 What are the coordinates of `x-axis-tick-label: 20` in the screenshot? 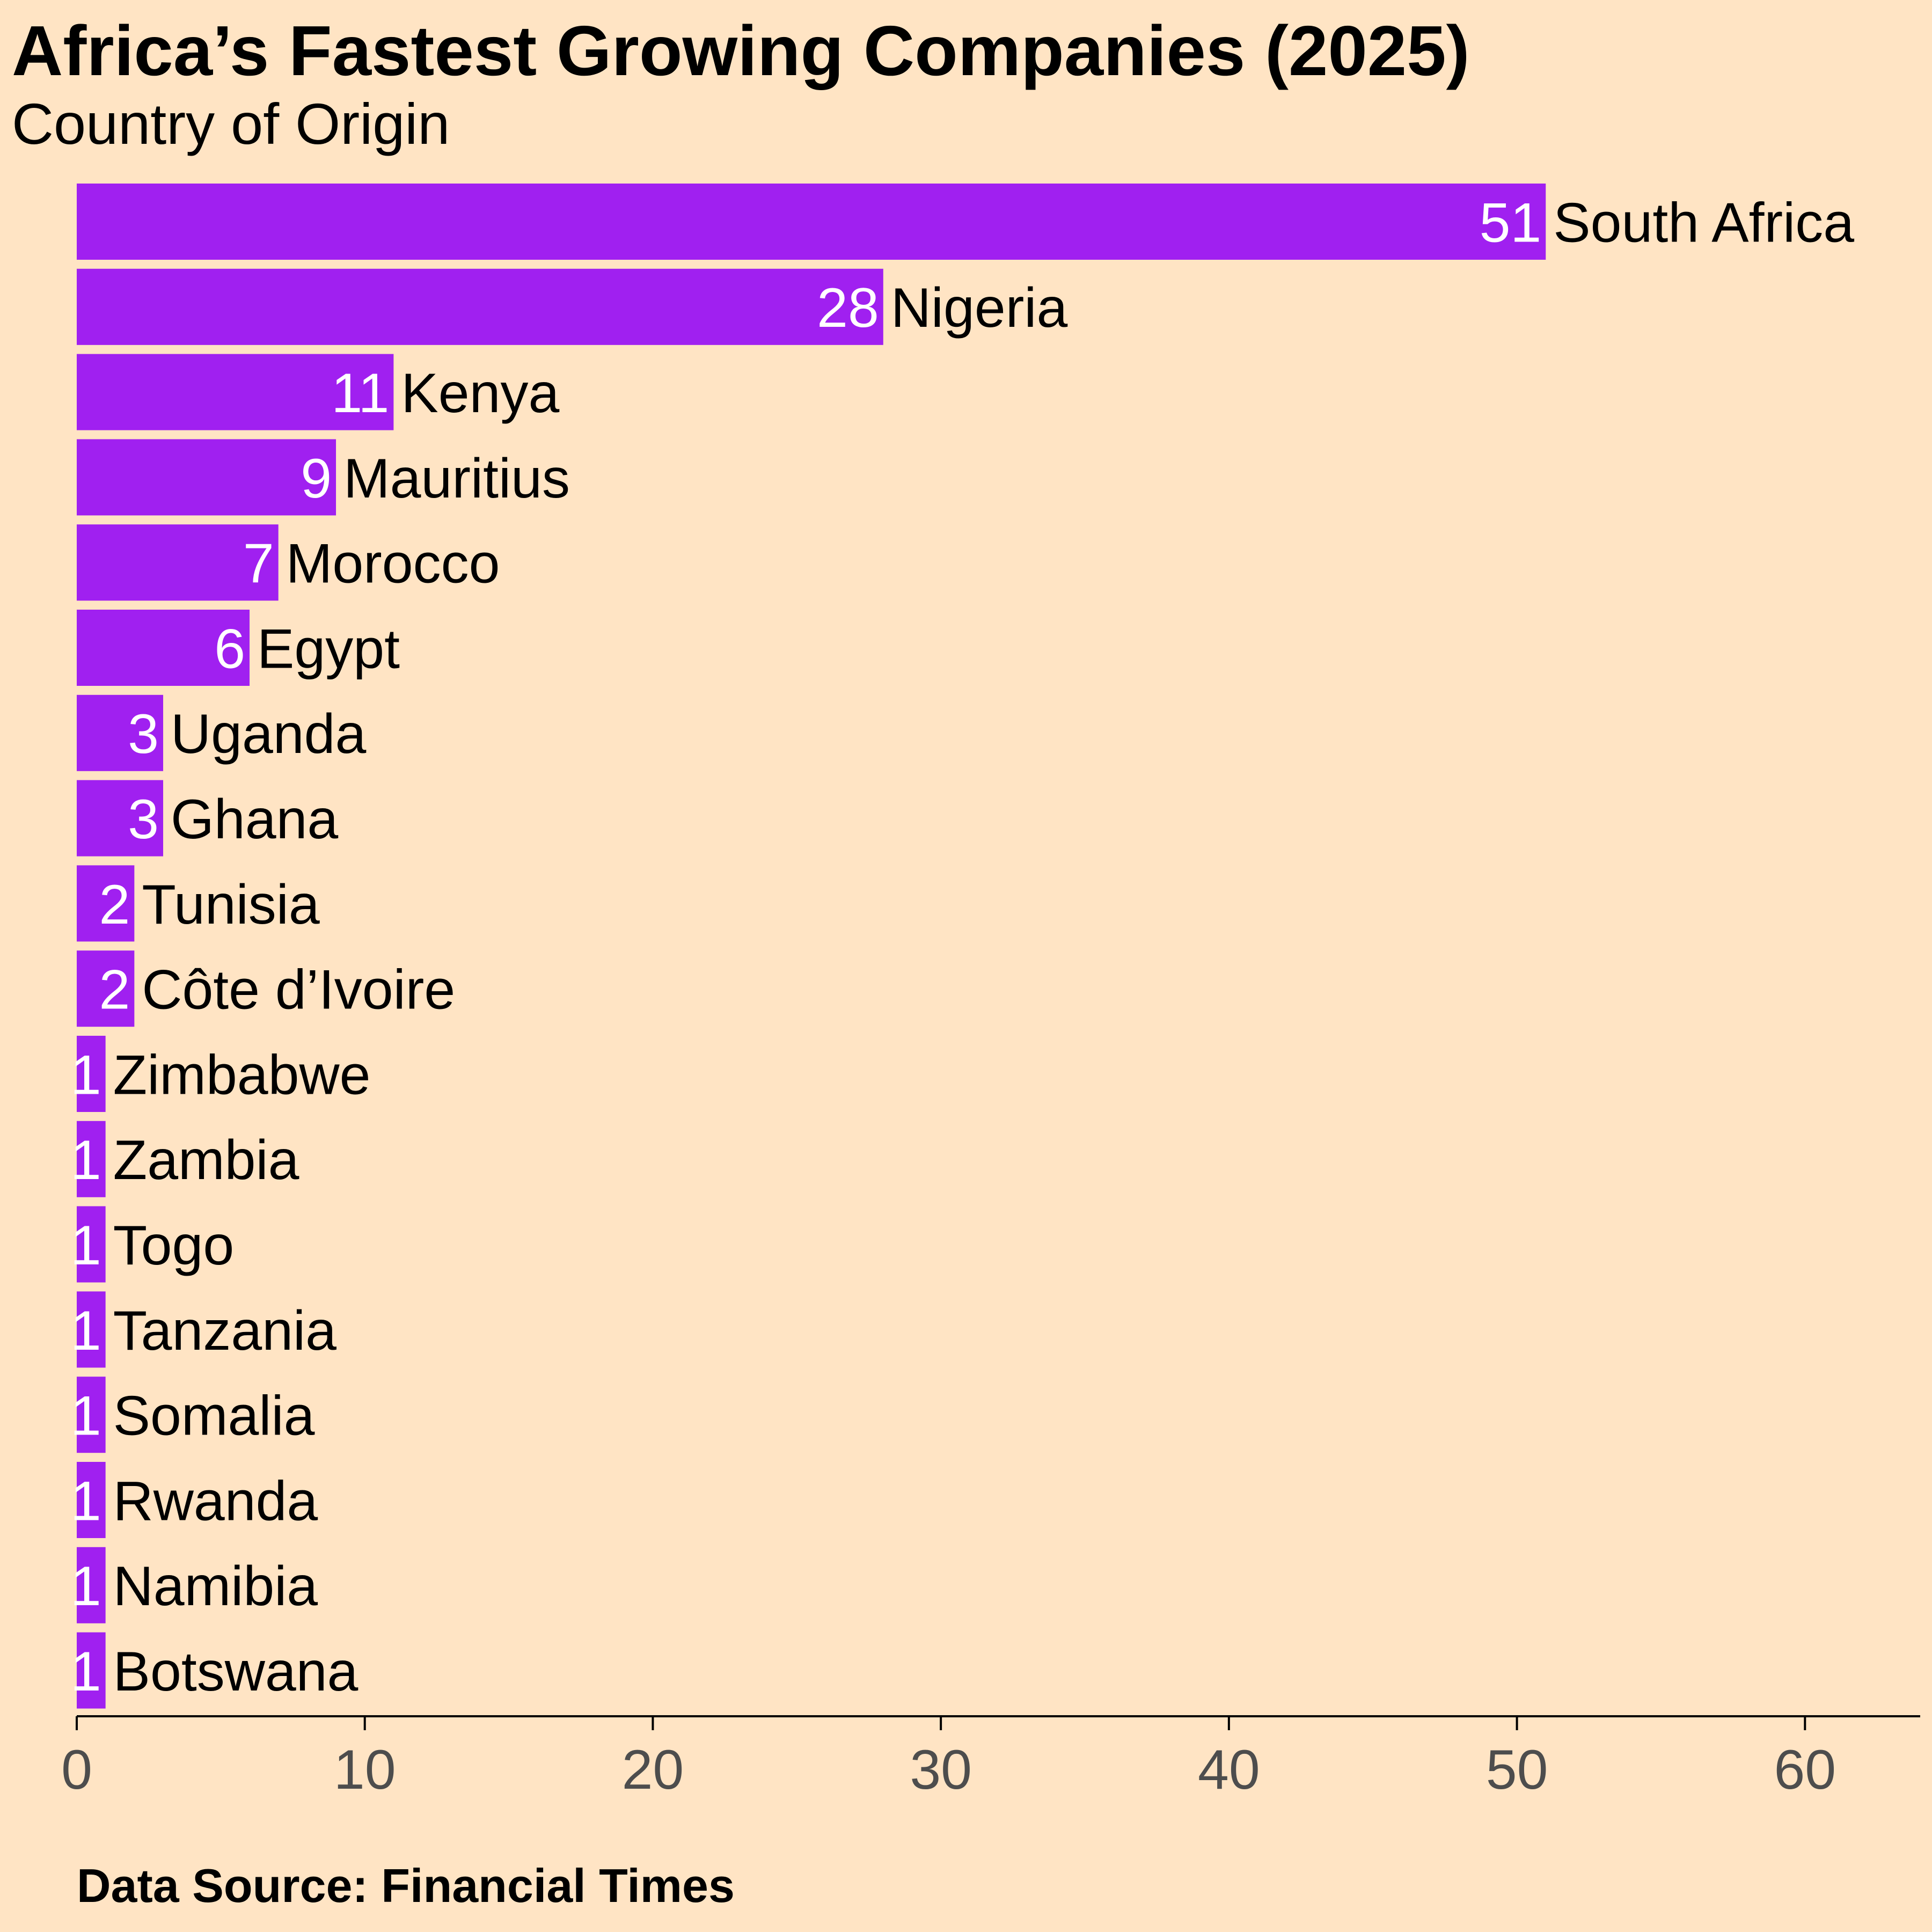 It's located at (653, 1770).